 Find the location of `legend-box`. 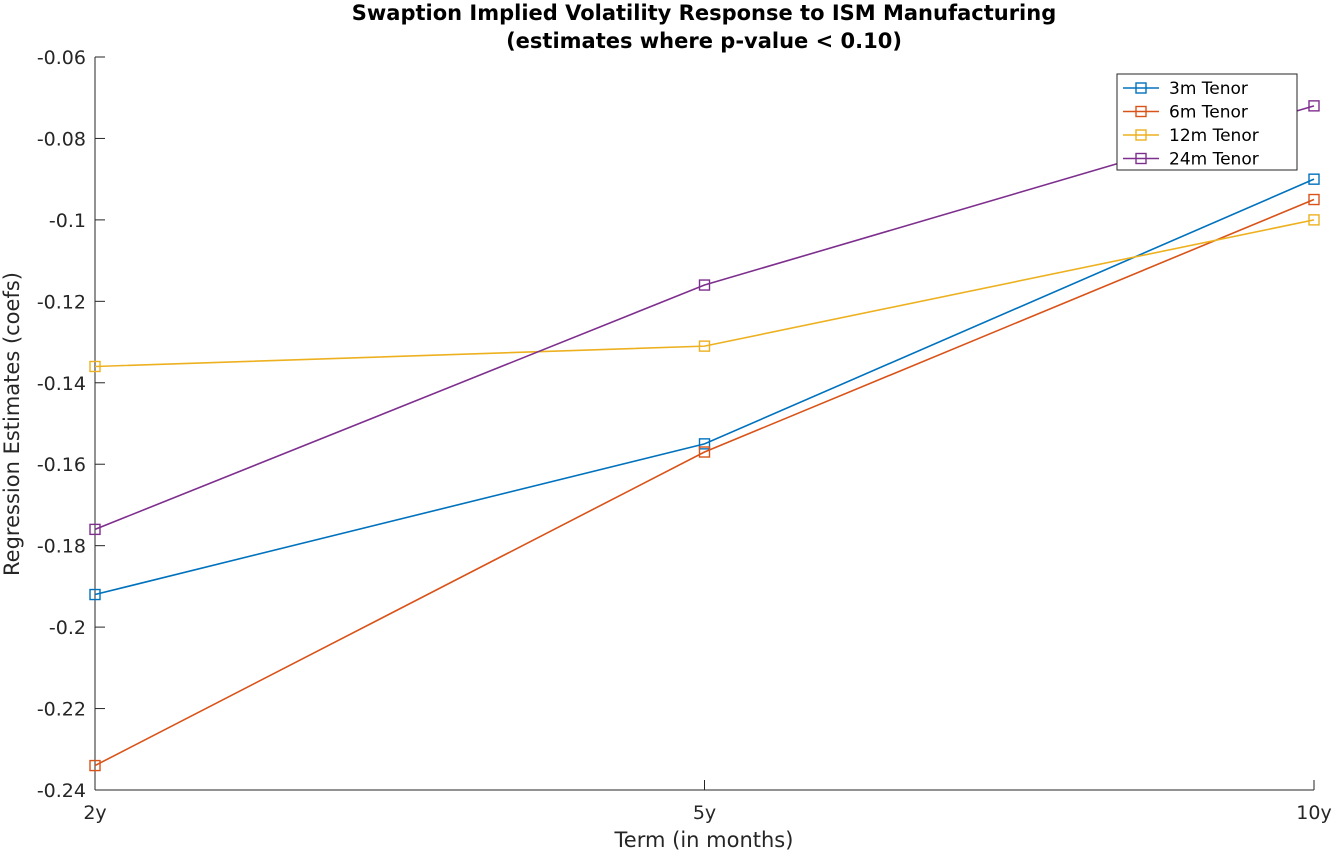

legend-box is located at coordinates (1207, 122).